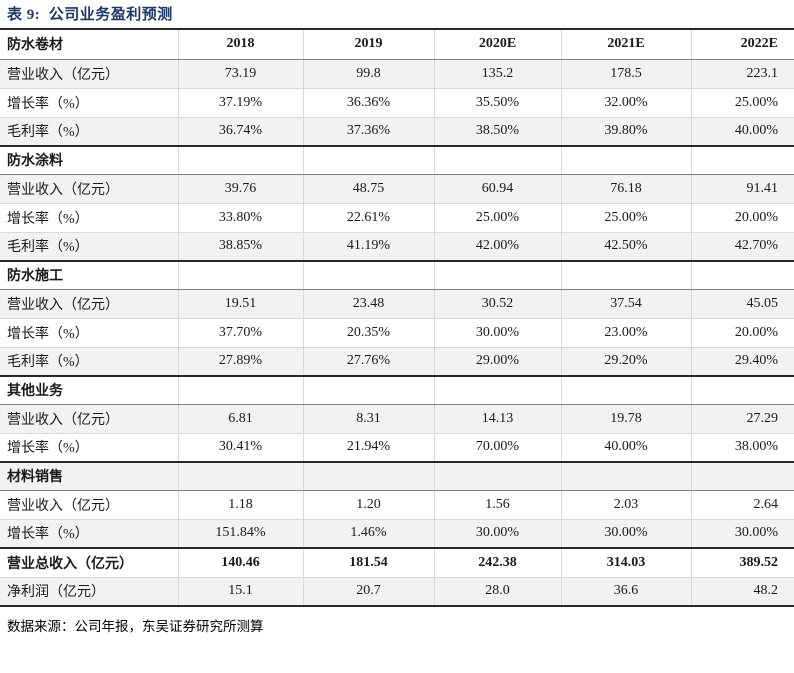  Describe the element at coordinates (90, 15) in the screenshot. I see `table-title: 表 9: 公司业务盈利预测` at that location.